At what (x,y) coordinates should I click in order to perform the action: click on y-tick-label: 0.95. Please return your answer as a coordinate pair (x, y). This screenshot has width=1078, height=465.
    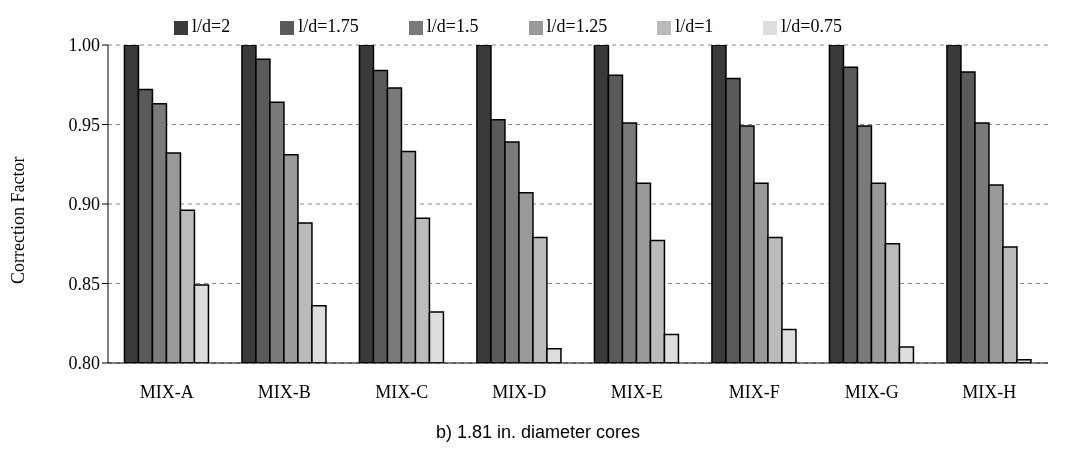
    Looking at the image, I should click on (84, 124).